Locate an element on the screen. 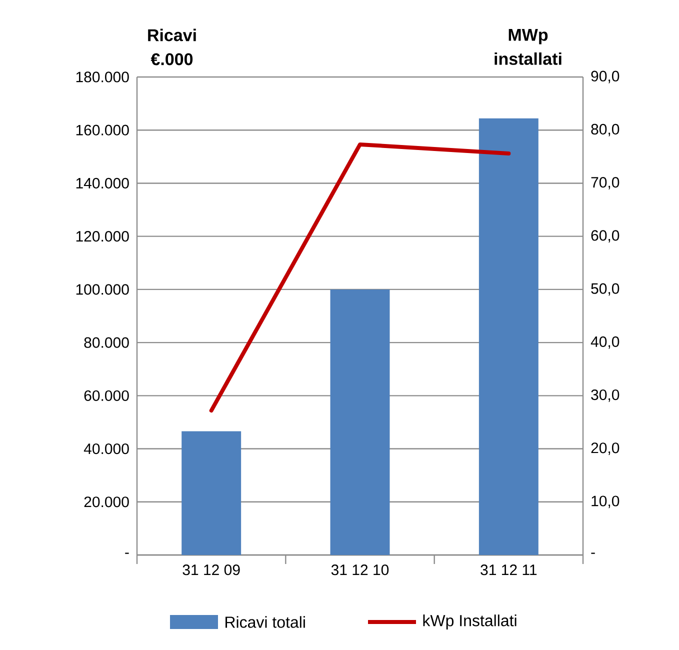  x-tick-label: 31 12 10 is located at coordinates (360, 570).